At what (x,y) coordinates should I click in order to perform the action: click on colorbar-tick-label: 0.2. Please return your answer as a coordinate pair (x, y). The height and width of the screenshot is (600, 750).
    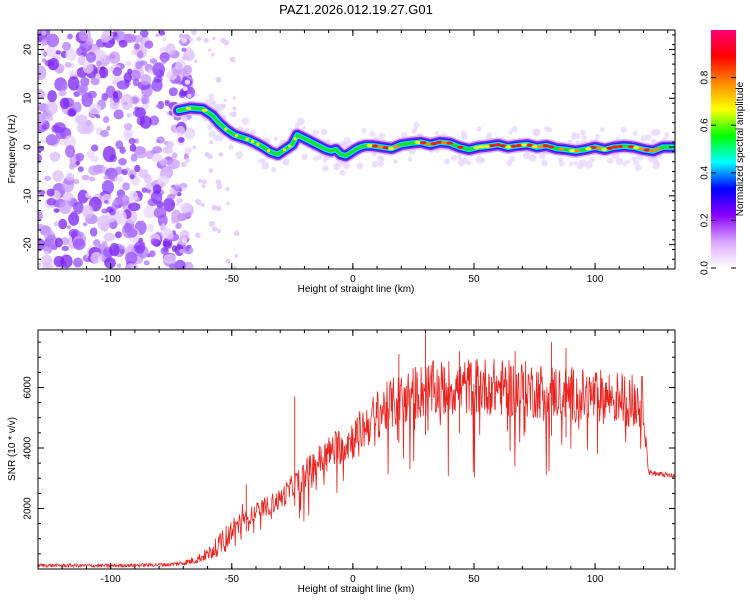
    Looking at the image, I should click on (705, 220).